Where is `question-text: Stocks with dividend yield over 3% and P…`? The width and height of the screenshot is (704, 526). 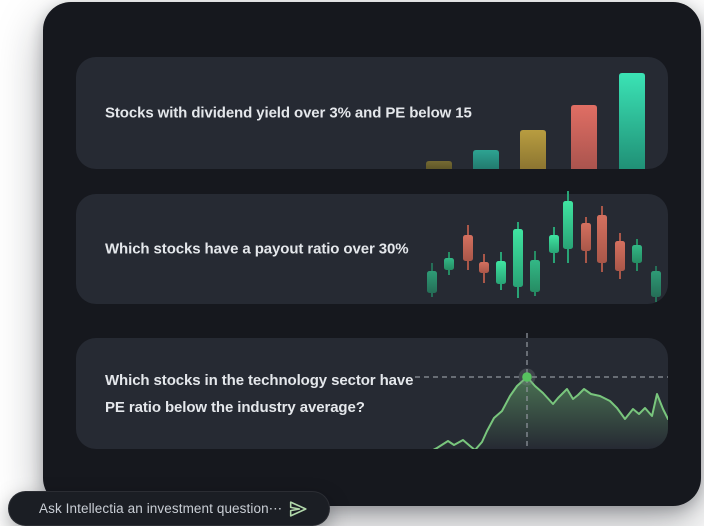
question-text: Stocks with dividend yield over 3% and P… is located at coordinates (288, 113).